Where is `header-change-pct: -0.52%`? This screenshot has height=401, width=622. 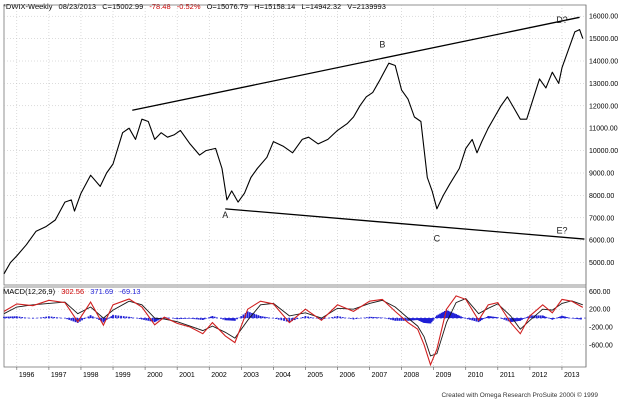
header-change-pct: -0.52% is located at coordinates (189, 6).